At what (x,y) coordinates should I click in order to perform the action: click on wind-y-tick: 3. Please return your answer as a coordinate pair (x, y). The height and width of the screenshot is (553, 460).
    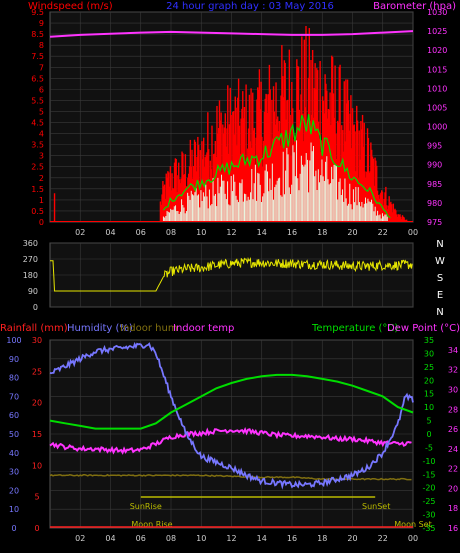
    Looking at the image, I should click on (41, 156).